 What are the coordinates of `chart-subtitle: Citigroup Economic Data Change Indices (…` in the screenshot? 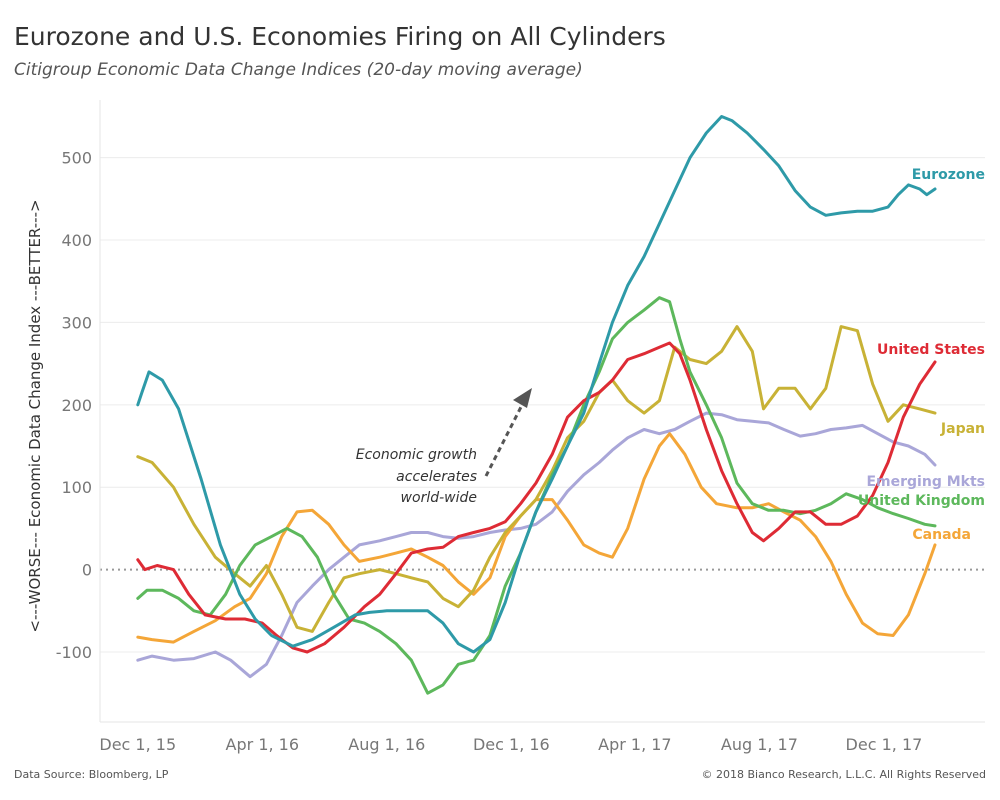 It's located at (298, 70).